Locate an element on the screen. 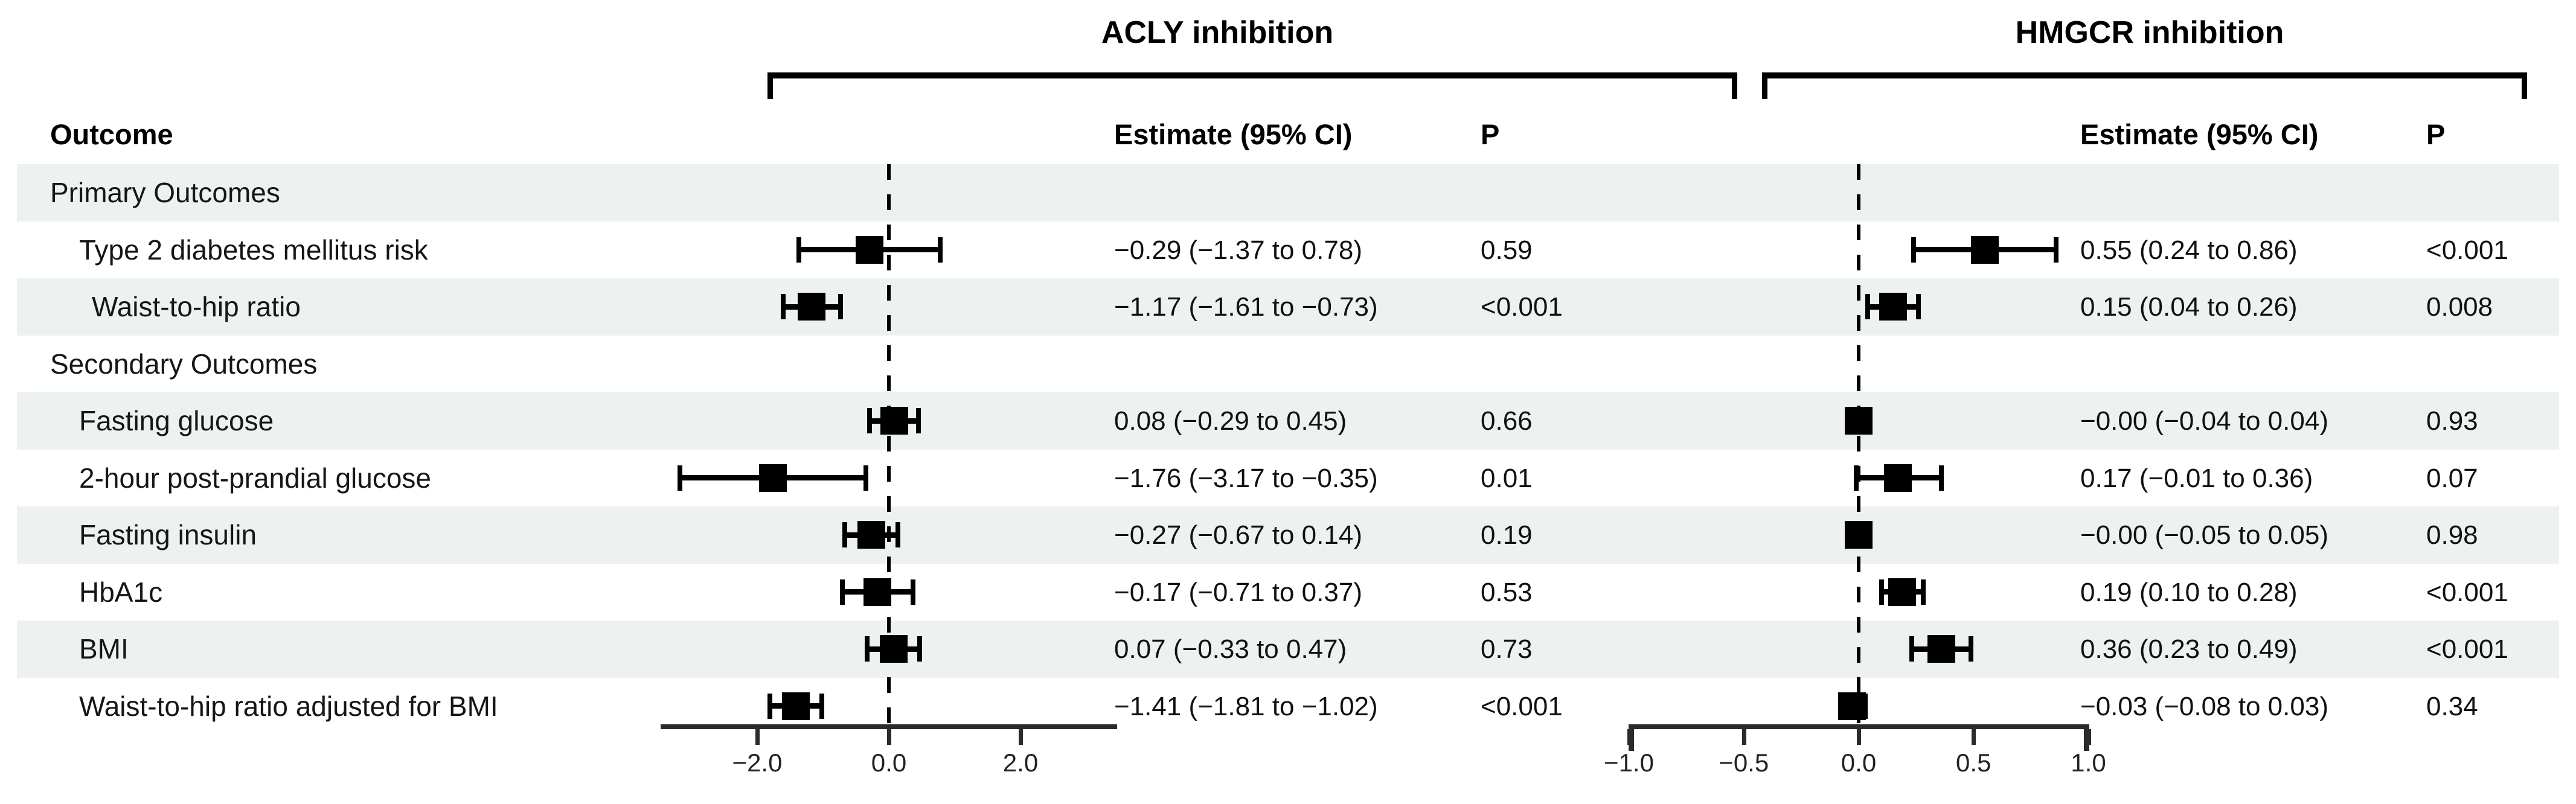  hmgcr-axis-tick-label: 1.0 is located at coordinates (2088, 763).